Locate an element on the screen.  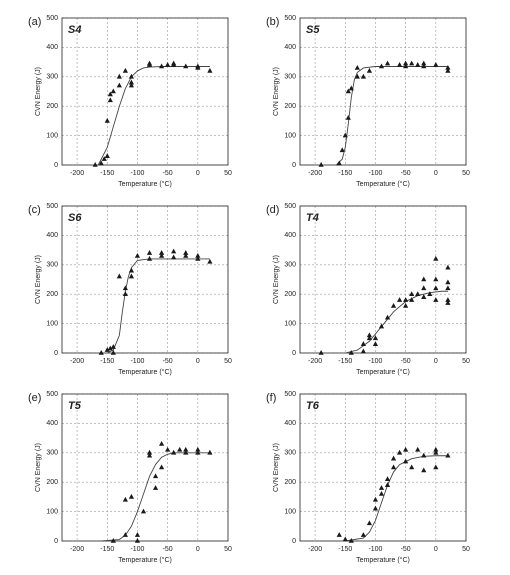
panel-label: (f) is located at coordinates (271, 398).